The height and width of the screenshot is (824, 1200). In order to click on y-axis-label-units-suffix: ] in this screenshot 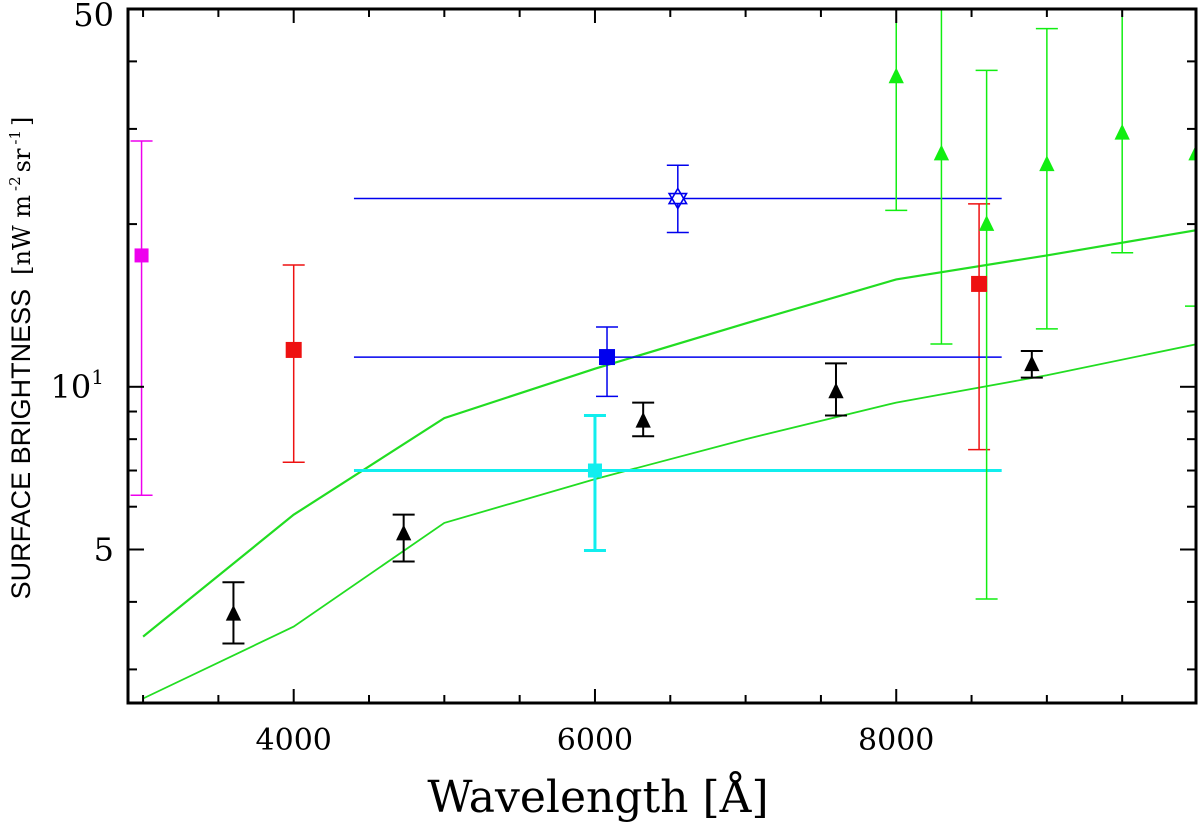, I will do `click(22, 121)`.